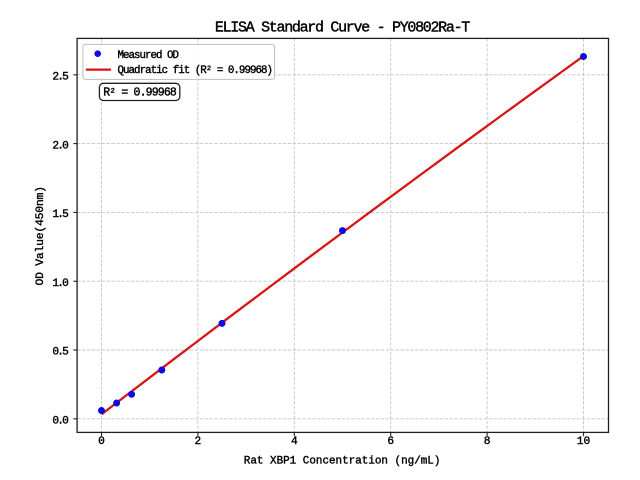  I want to click on svg-text: Measured OD, so click(149, 56).